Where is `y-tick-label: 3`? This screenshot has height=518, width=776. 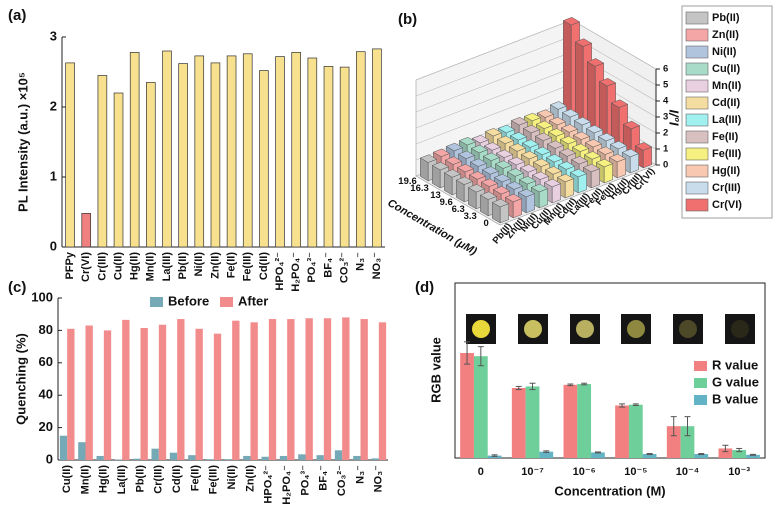
y-tick-label: 3 is located at coordinates (53, 35).